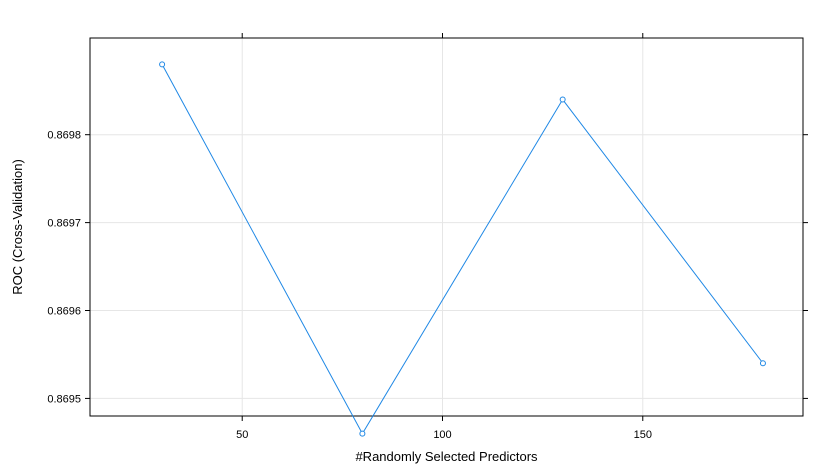 This screenshot has height=472, width=824. I want to click on x-tick-label-1: 100, so click(442, 435).